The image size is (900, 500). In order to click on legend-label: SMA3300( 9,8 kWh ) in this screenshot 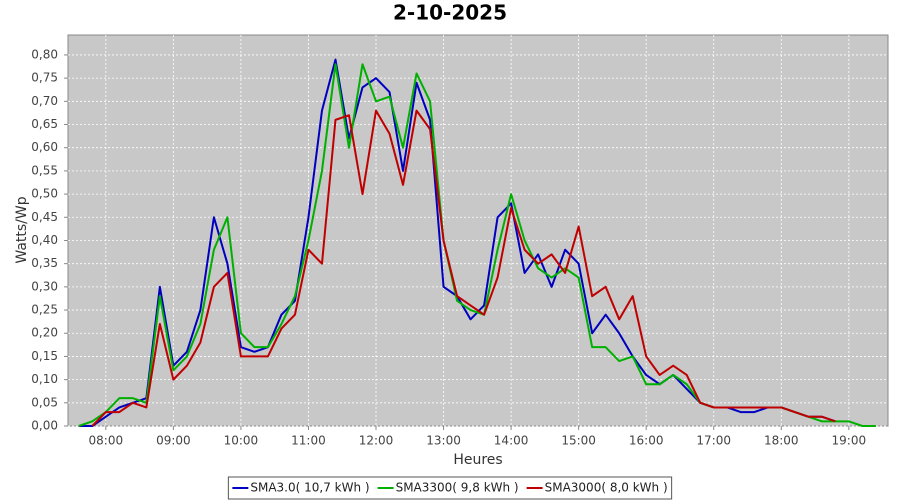, I will do `click(457, 488)`.